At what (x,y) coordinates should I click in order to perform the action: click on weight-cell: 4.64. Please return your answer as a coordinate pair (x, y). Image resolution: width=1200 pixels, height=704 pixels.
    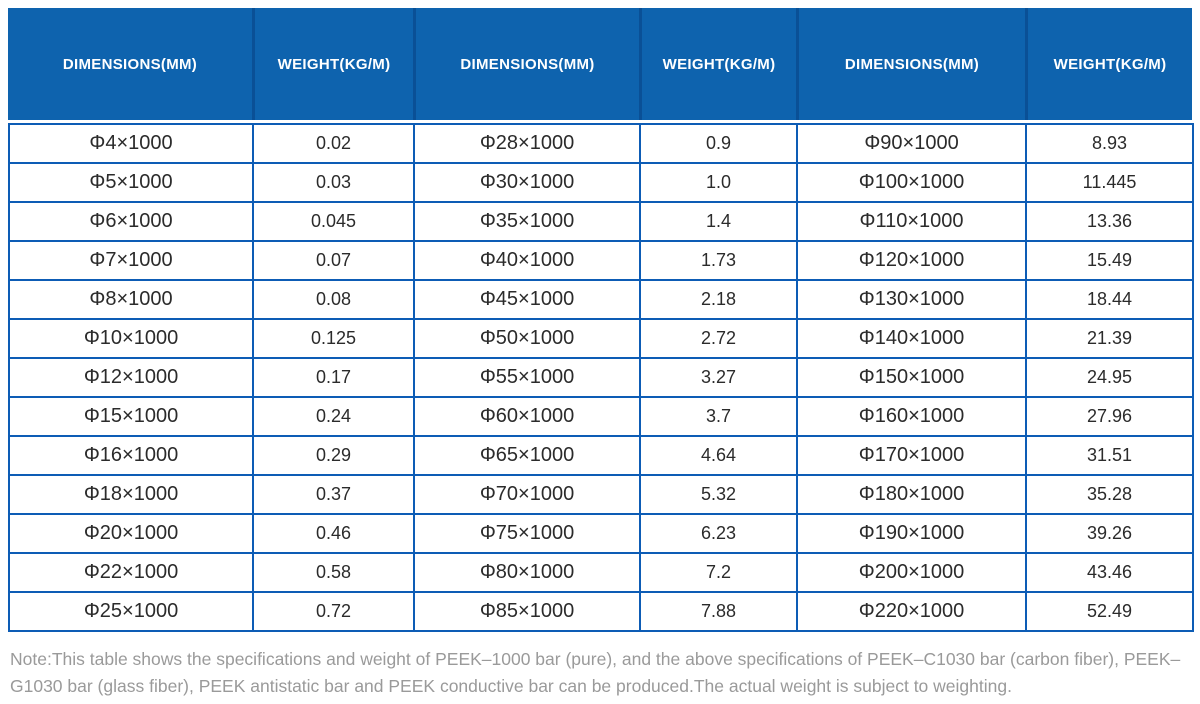
    Looking at the image, I should click on (718, 455).